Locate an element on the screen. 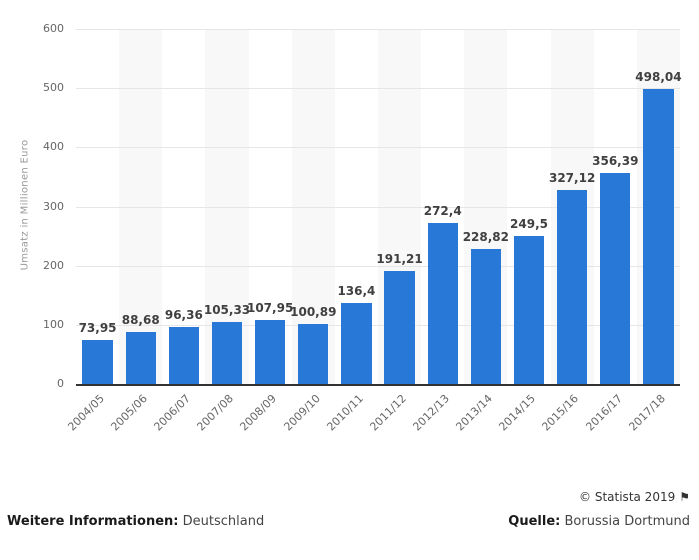 The width and height of the screenshot is (699, 560). y-axis-tick-label: 300 is located at coordinates (53, 206).